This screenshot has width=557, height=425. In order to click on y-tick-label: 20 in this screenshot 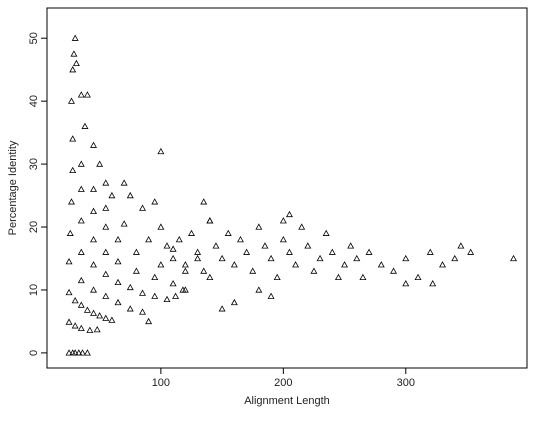, I will do `click(34, 227)`.